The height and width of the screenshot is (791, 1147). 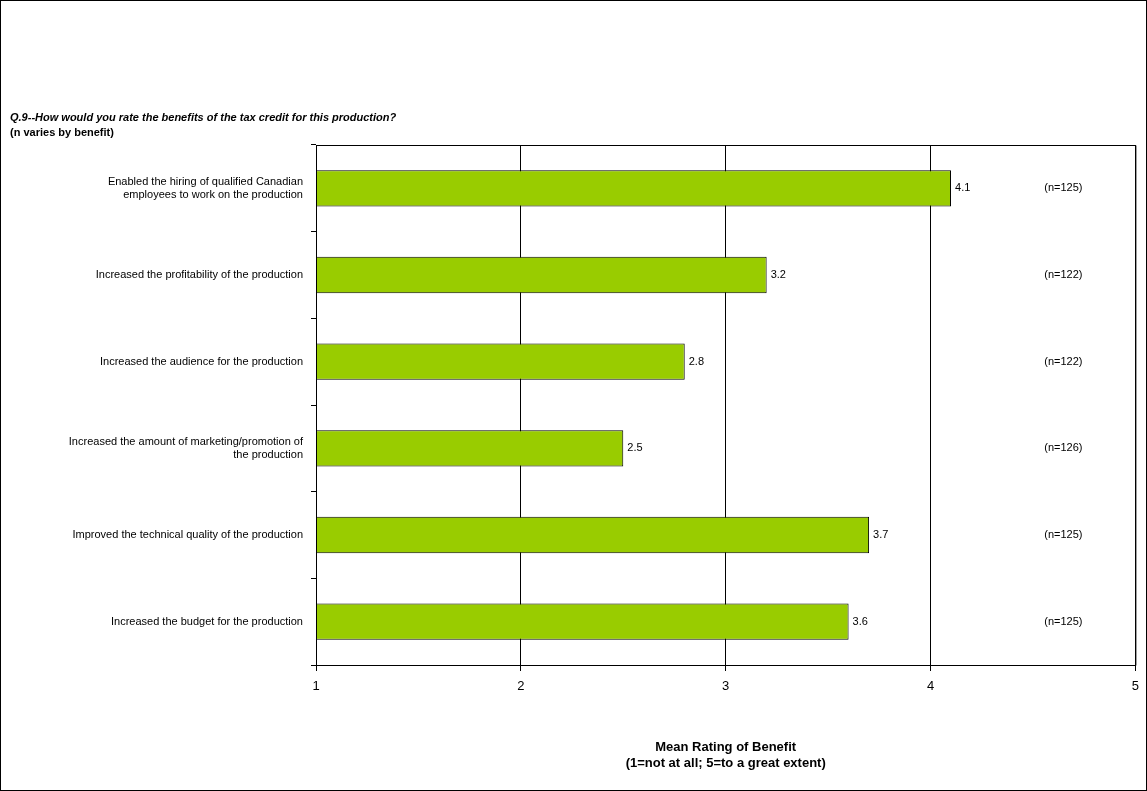 What do you see at coordinates (881, 534) in the screenshot?
I see `data-label: 3.7` at bounding box center [881, 534].